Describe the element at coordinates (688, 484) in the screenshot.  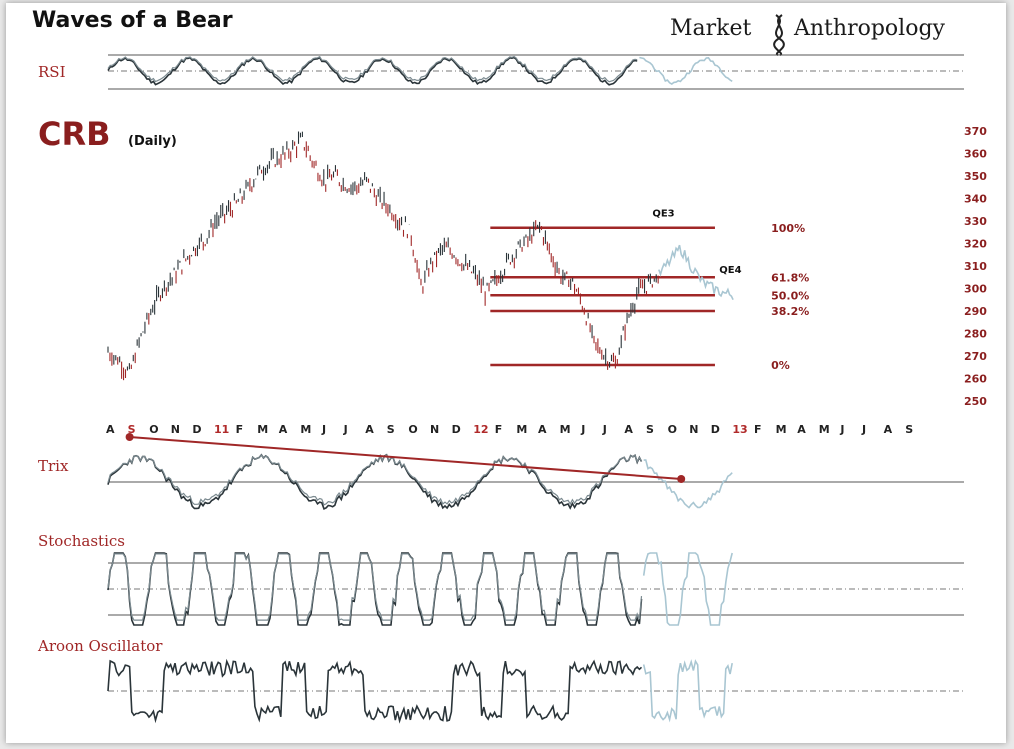
I see `trix-projection` at that location.